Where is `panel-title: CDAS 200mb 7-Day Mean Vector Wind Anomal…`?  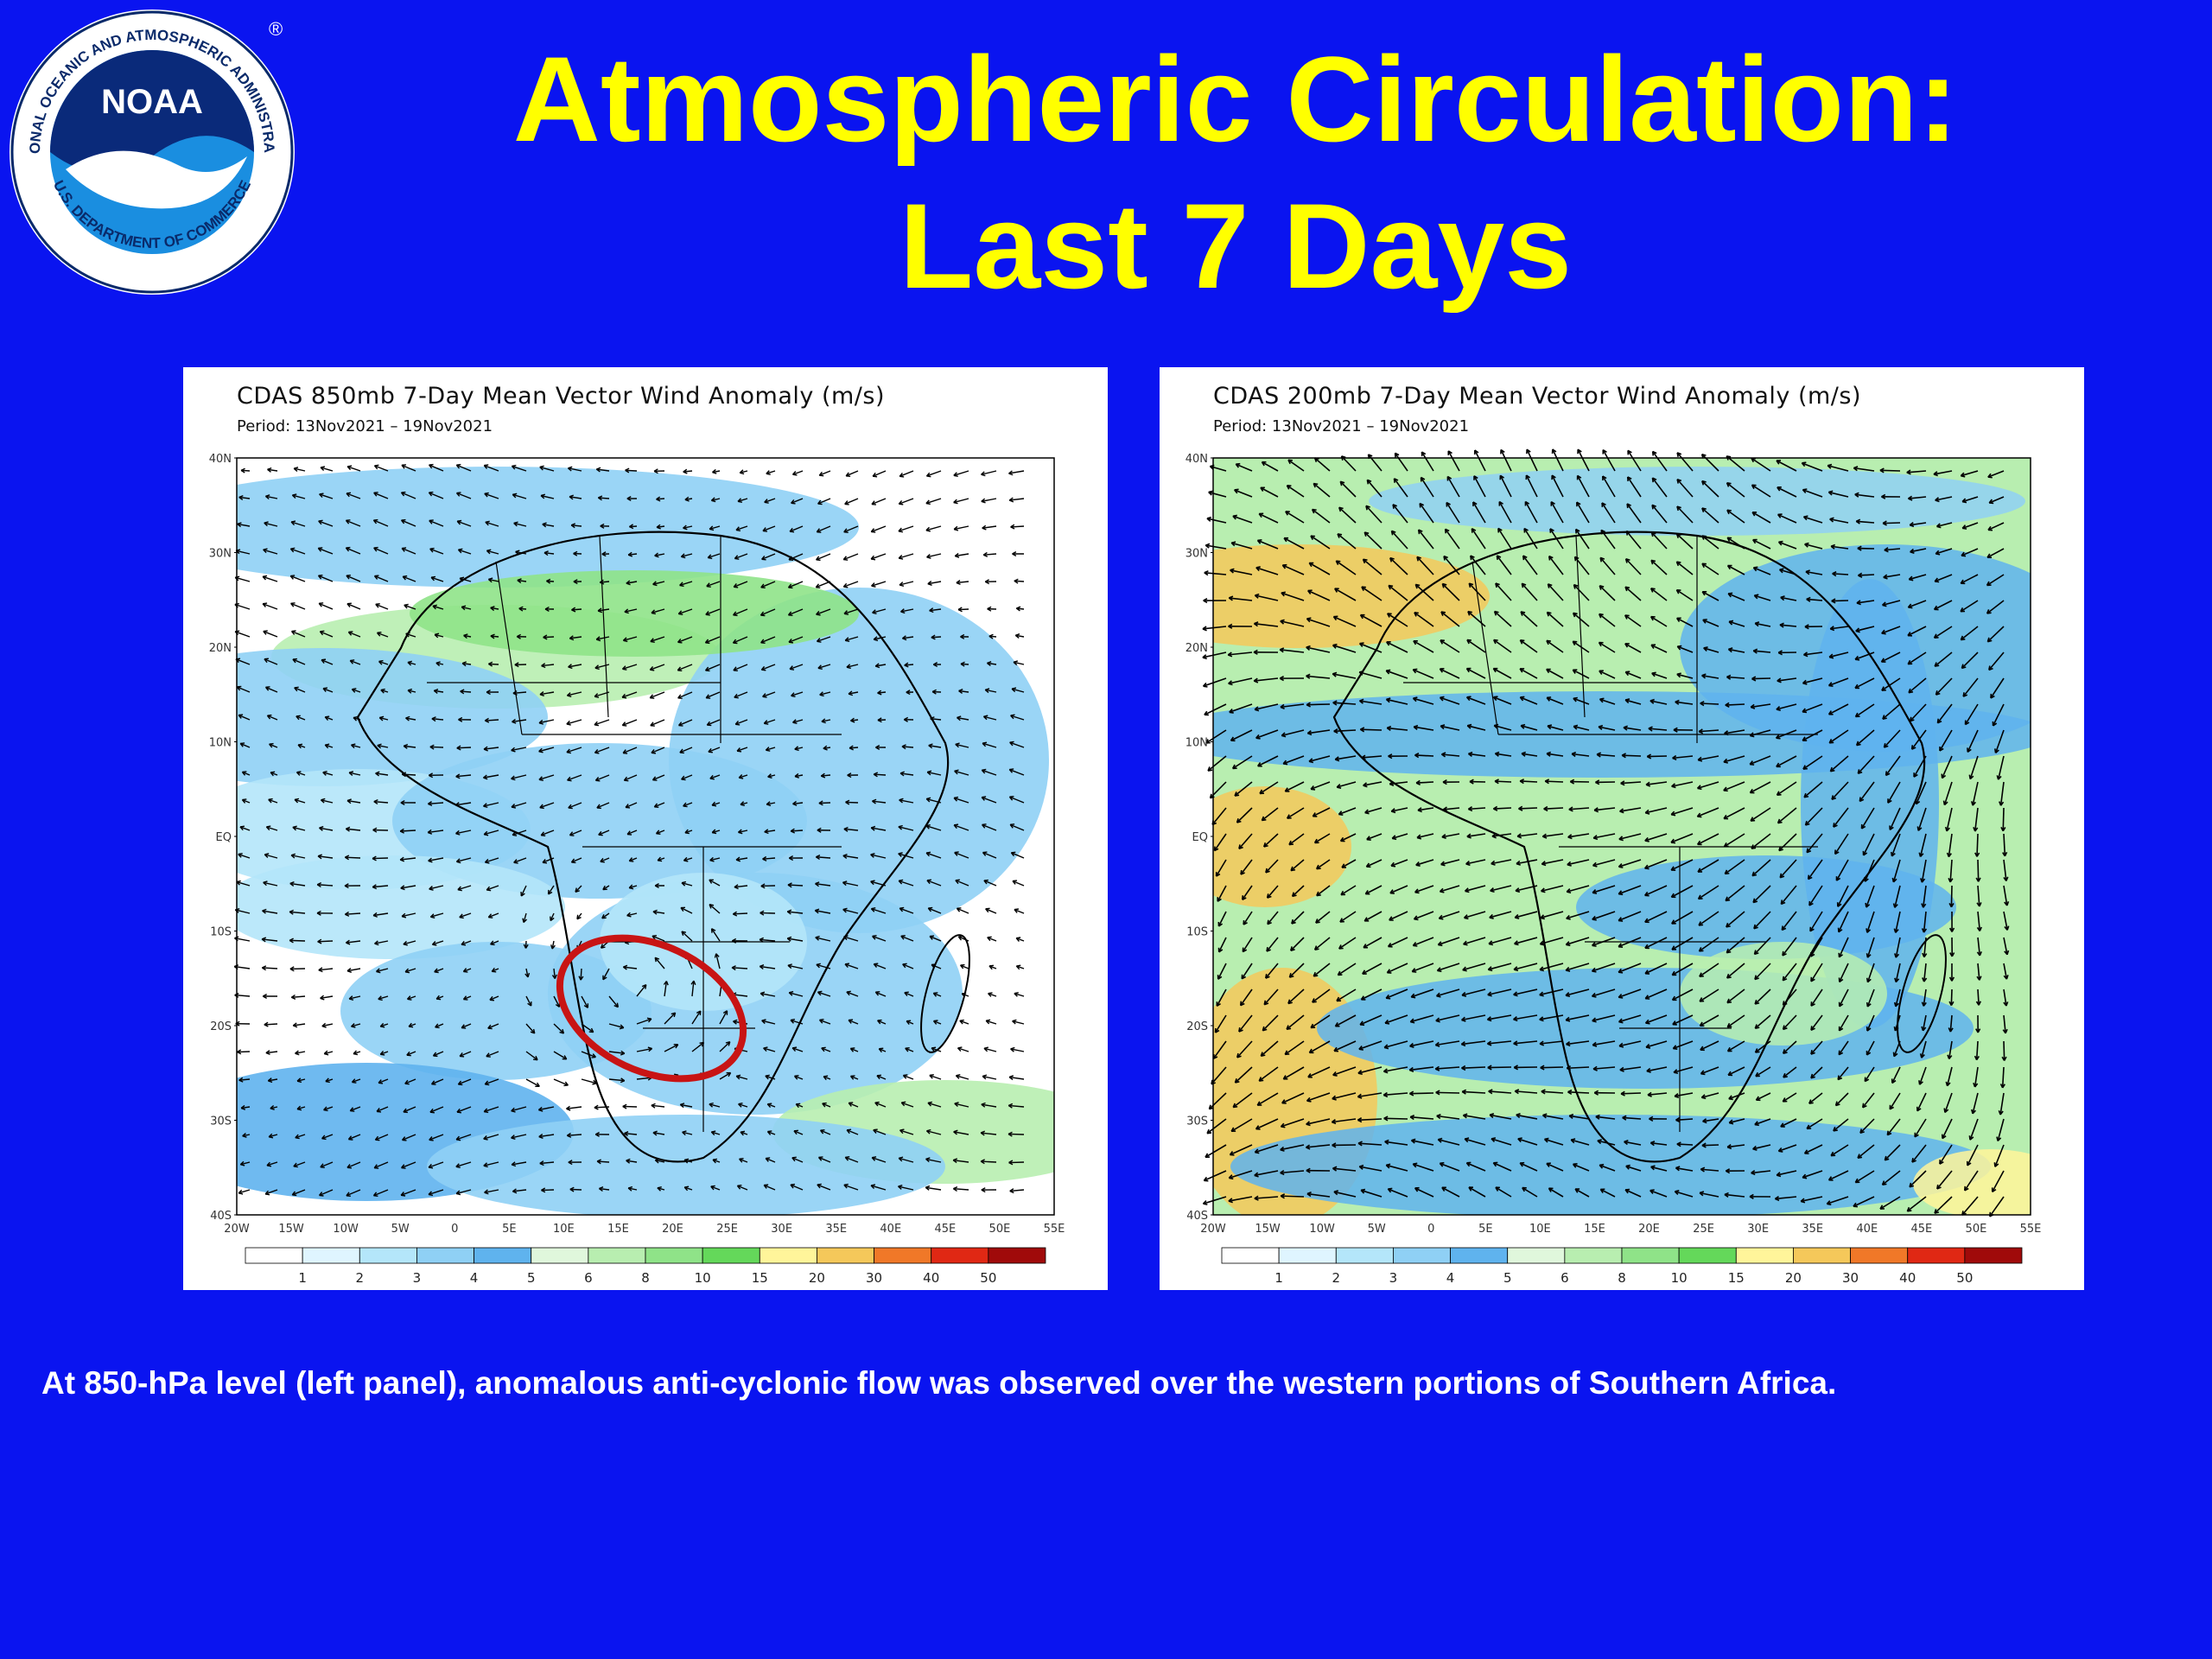 panel-title: CDAS 200mb 7-Day Mean Vector Wind Anomal… is located at coordinates (1537, 396).